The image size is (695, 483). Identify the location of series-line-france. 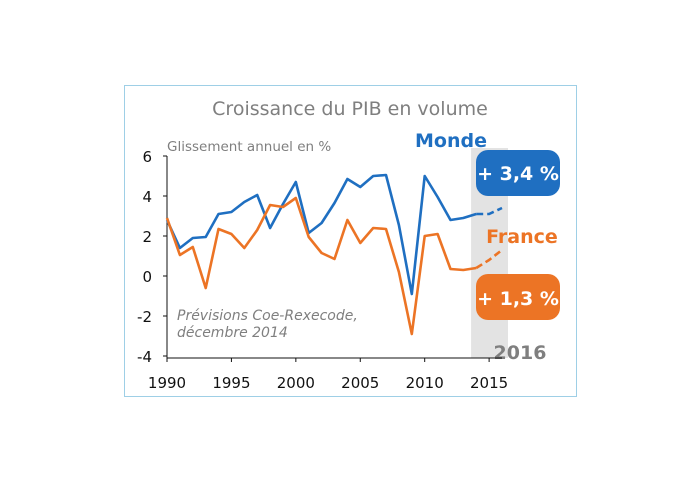
(321, 266).